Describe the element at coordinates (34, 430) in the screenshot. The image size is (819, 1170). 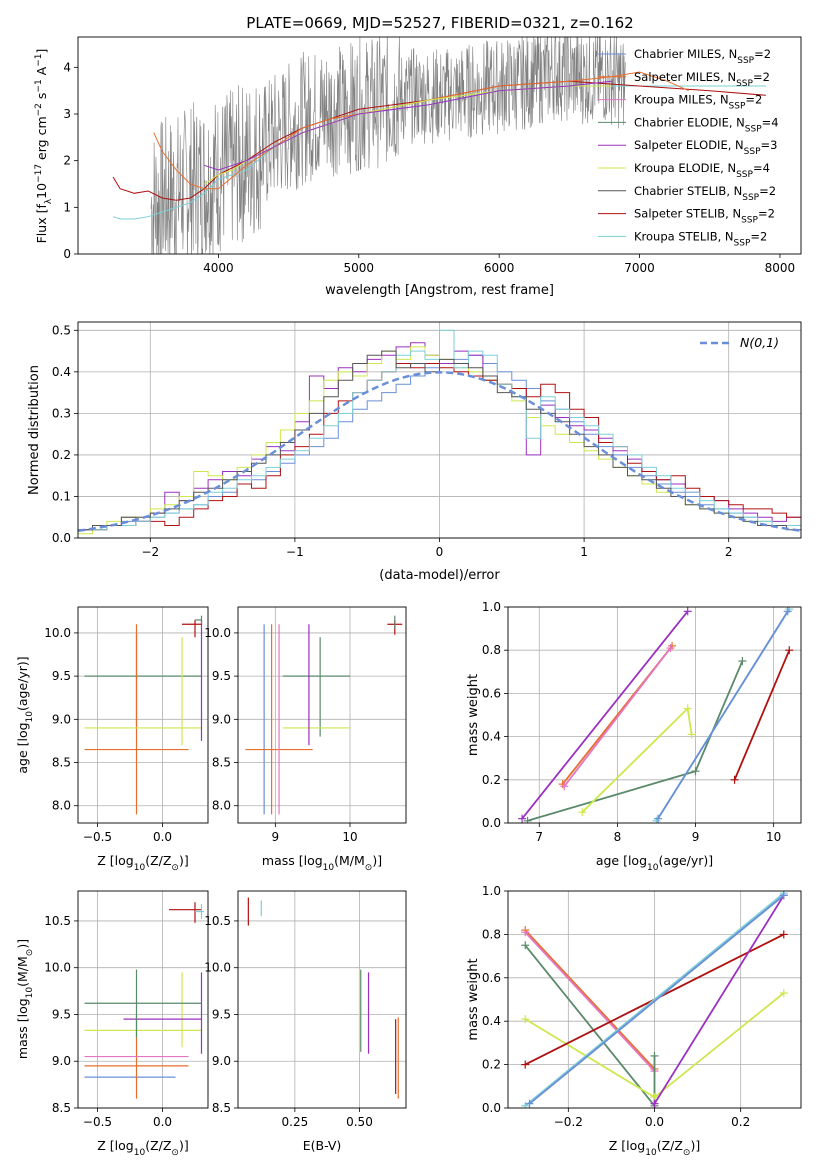
I see `y-axis-label: Normed distribution` at that location.